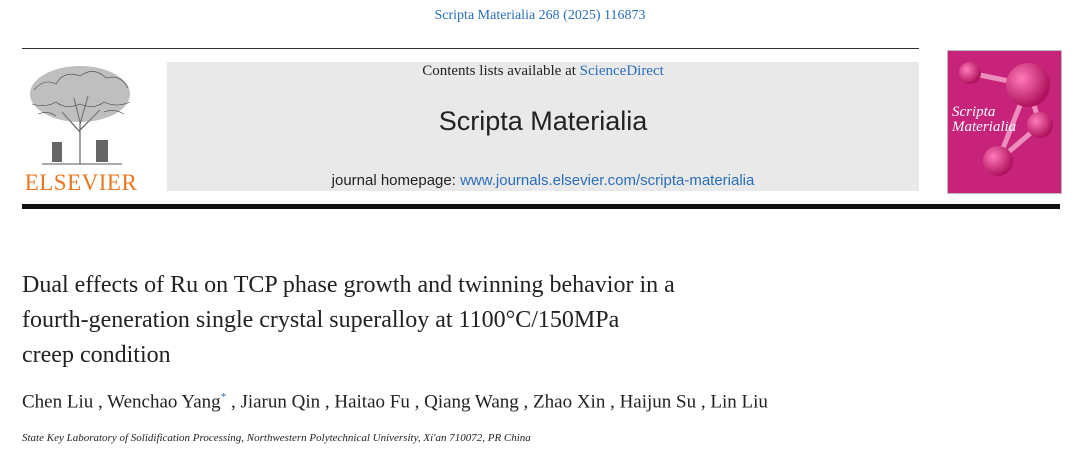  I want to click on elsevier-logo, so click(81, 127).